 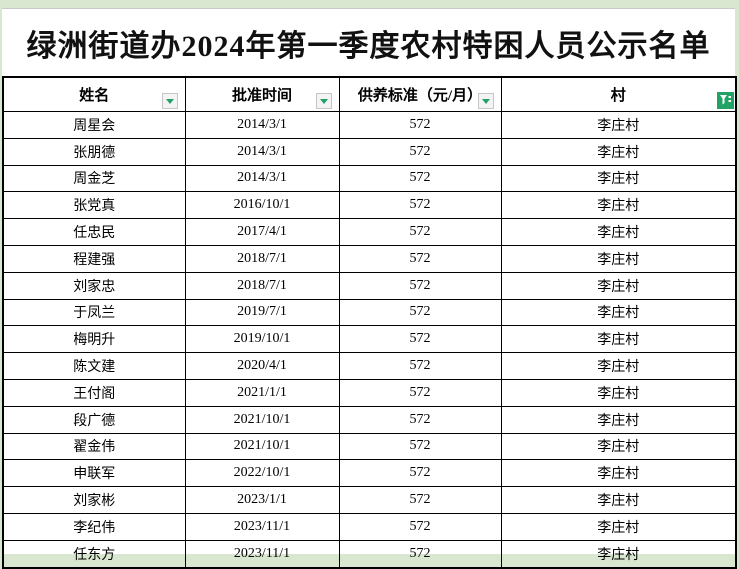 I want to click on column-header-label: 村, so click(x=618, y=96).